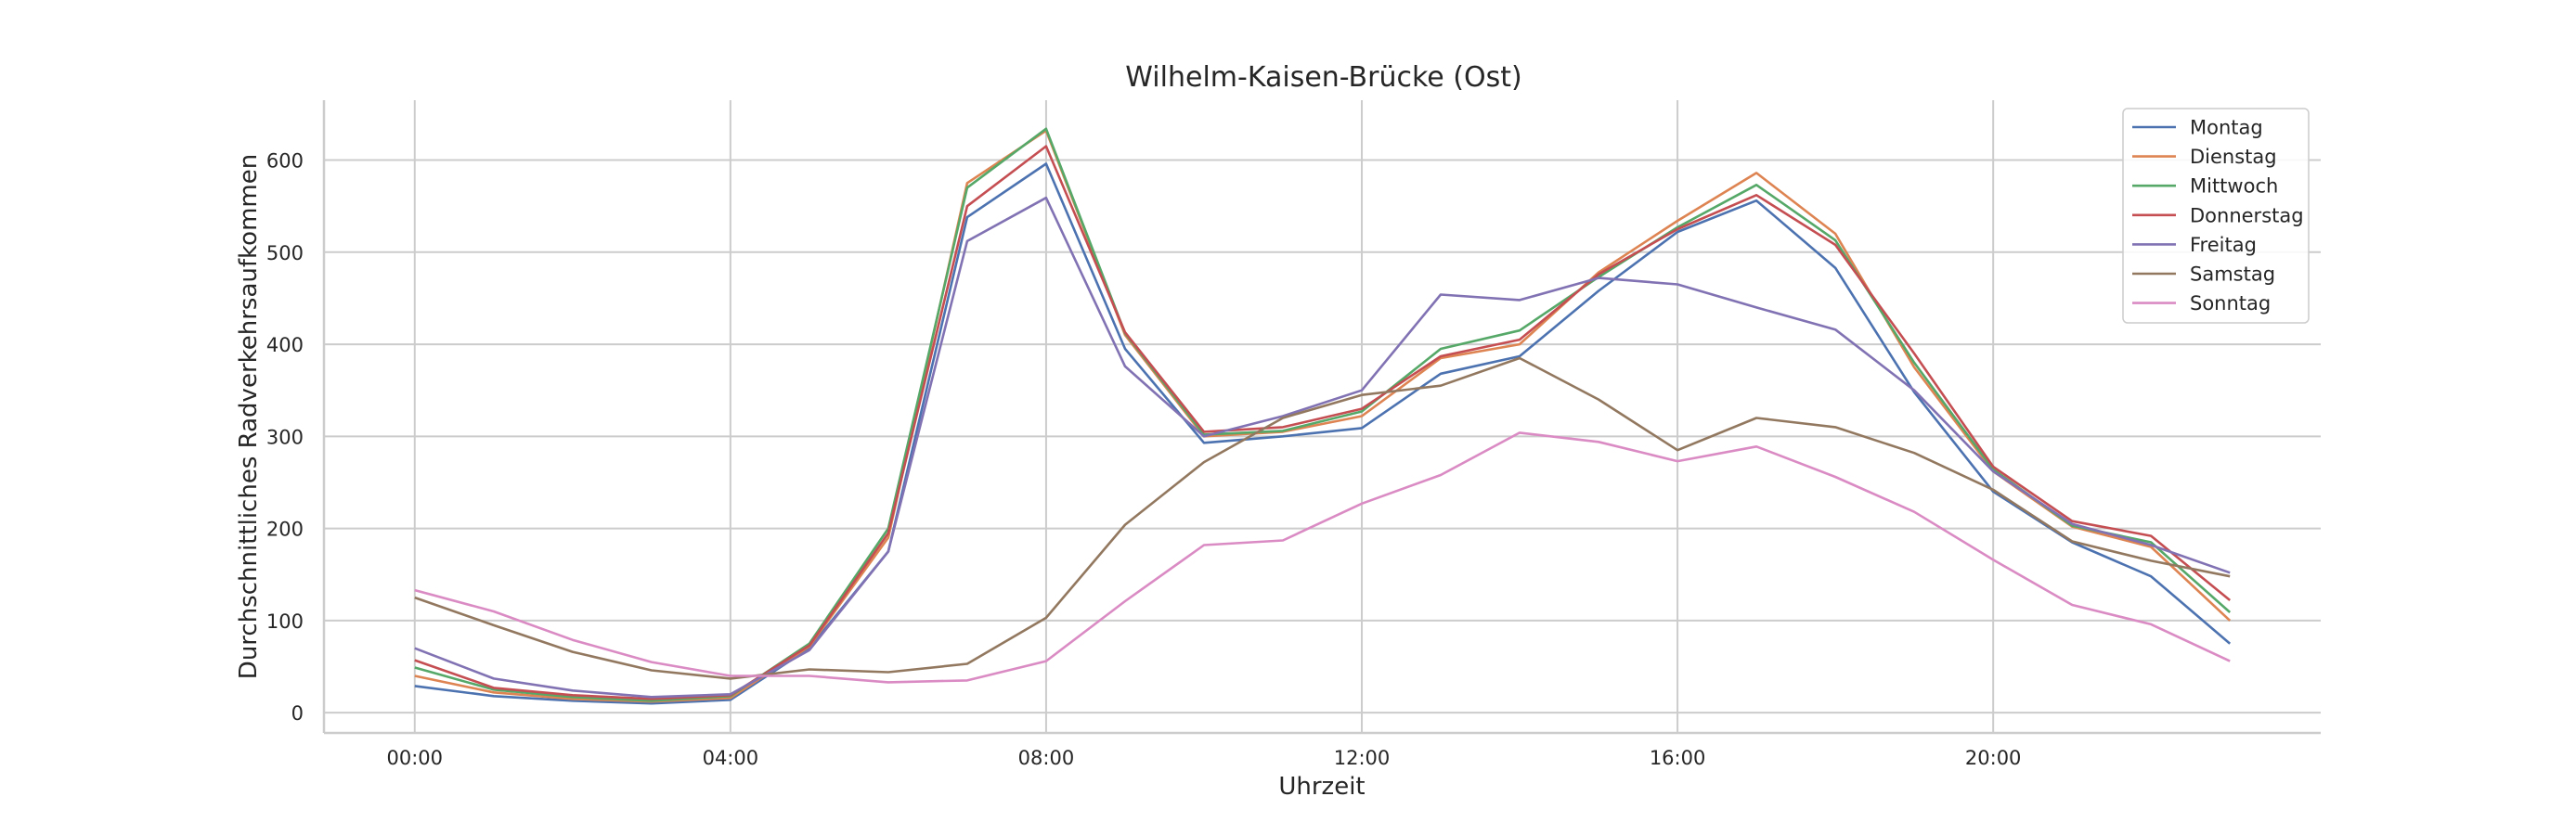  I want to click on y-tick-label: 100, so click(285, 621).